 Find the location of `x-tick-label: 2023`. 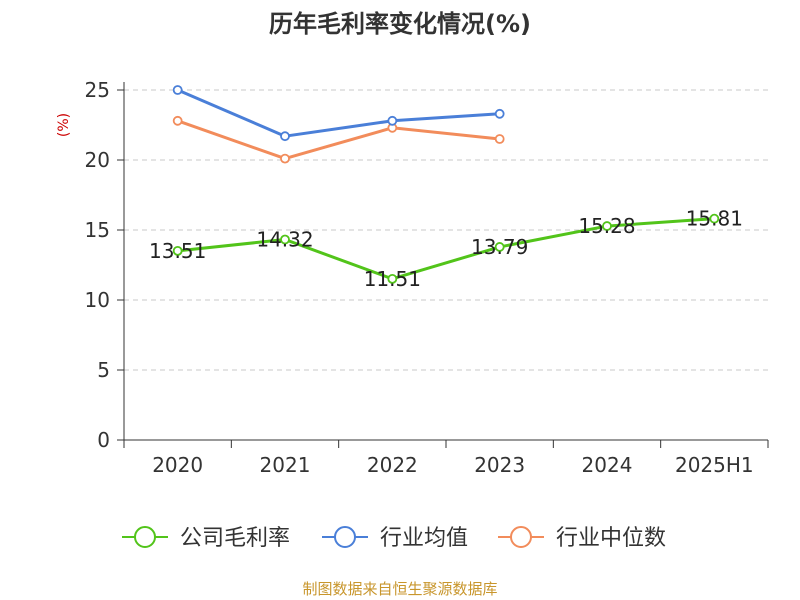

x-tick-label: 2023 is located at coordinates (499, 465).